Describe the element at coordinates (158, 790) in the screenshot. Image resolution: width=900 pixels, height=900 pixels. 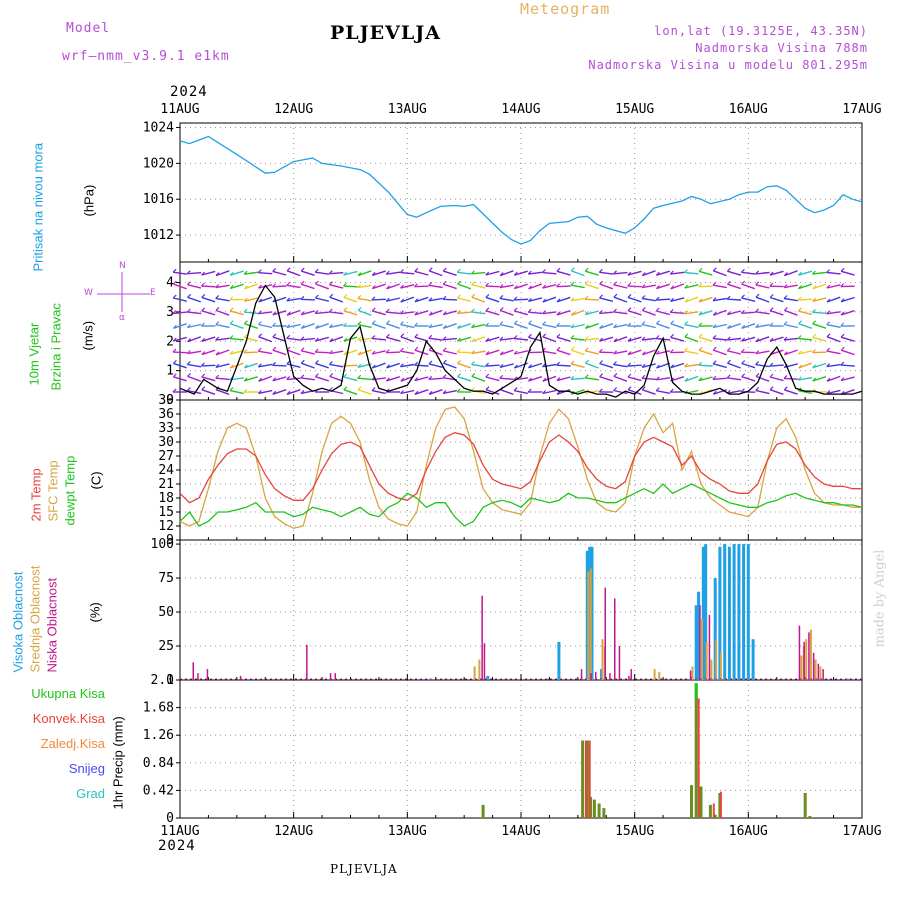
I see `ytick-label: 0.42` at that location.